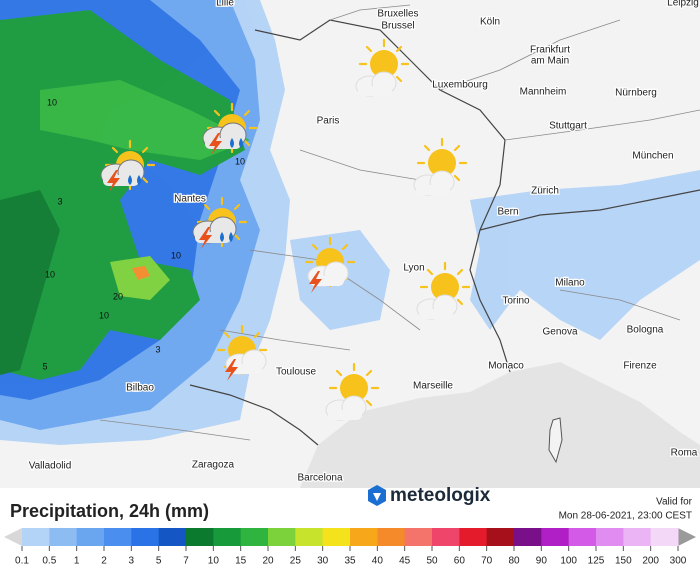 The width and height of the screenshot is (700, 576). What do you see at coordinates (50, 466) in the screenshot?
I see `city-label: Valladolid` at bounding box center [50, 466].